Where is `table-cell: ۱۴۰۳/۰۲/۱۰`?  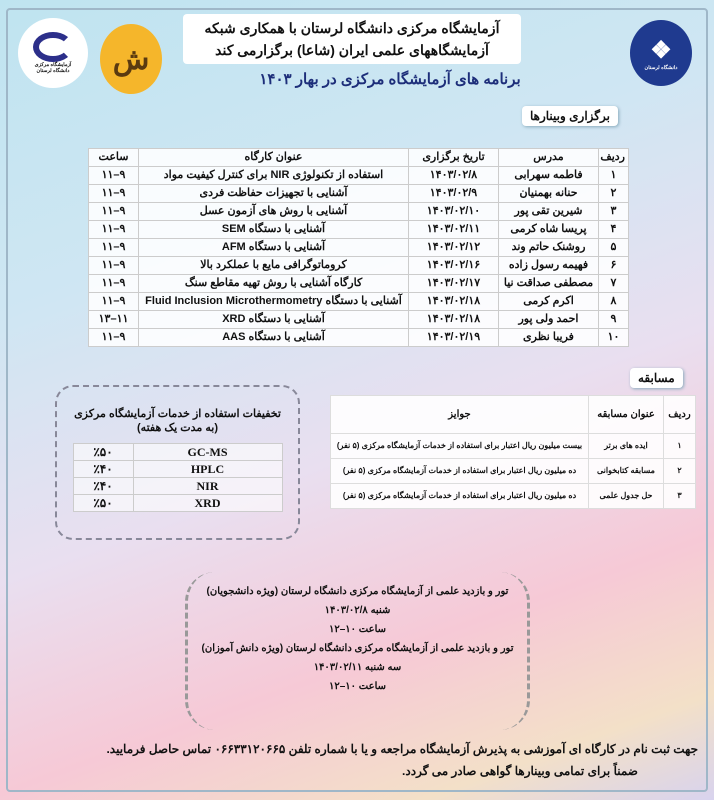
table-cell: ۱۴۰۳/۰۲/۱۰ is located at coordinates (453, 211).